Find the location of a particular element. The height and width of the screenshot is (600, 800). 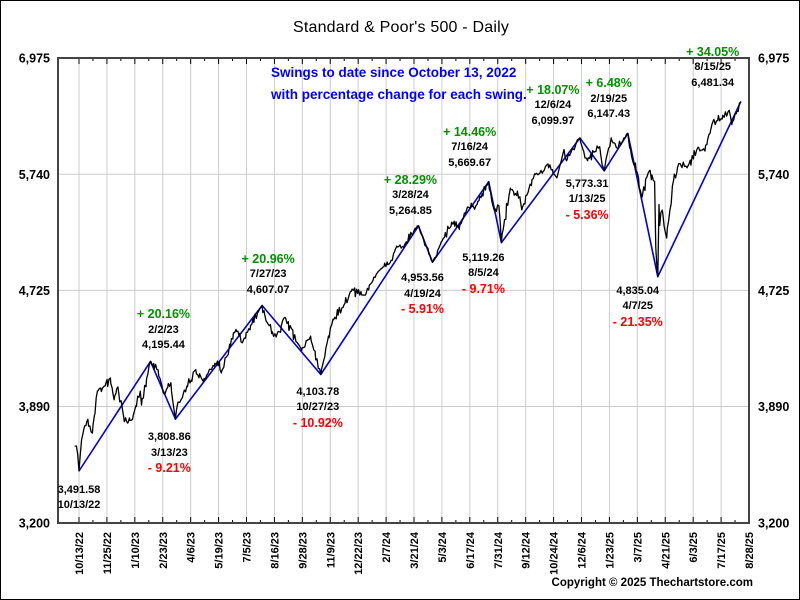

copyright-text: Copyright © 2025 Thechartstore.com is located at coordinates (652, 583).